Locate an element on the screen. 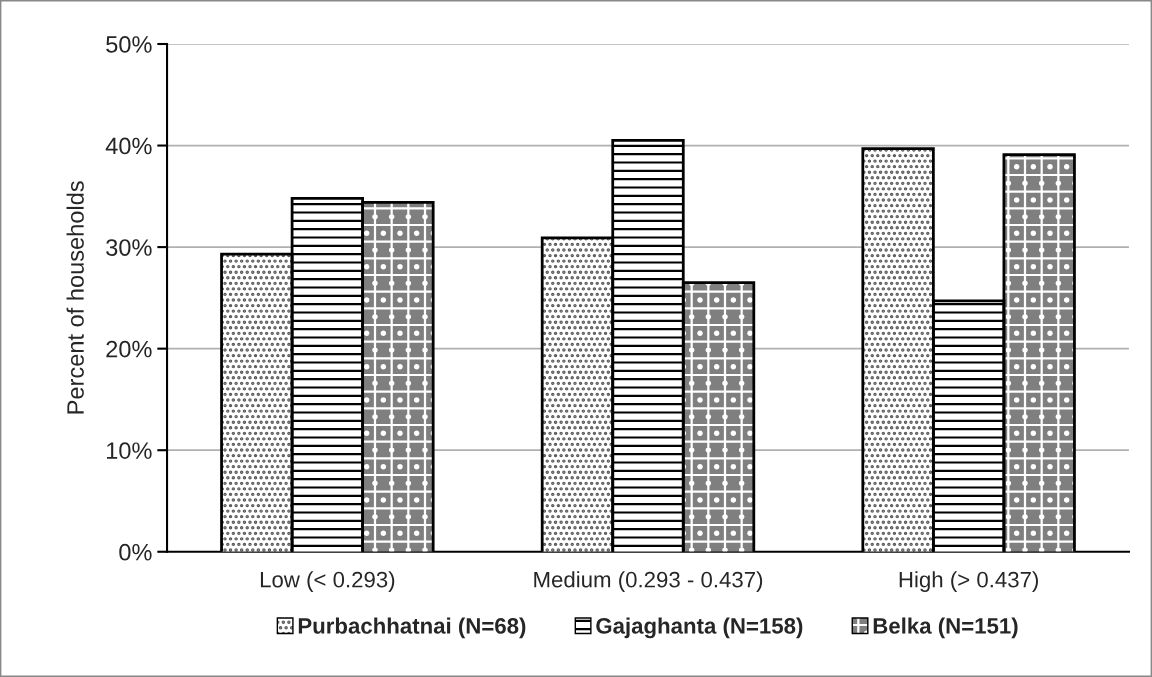 The width and height of the screenshot is (1152, 677). x-tick-label: Medium (0.293 - 0.437) is located at coordinates (648, 581).